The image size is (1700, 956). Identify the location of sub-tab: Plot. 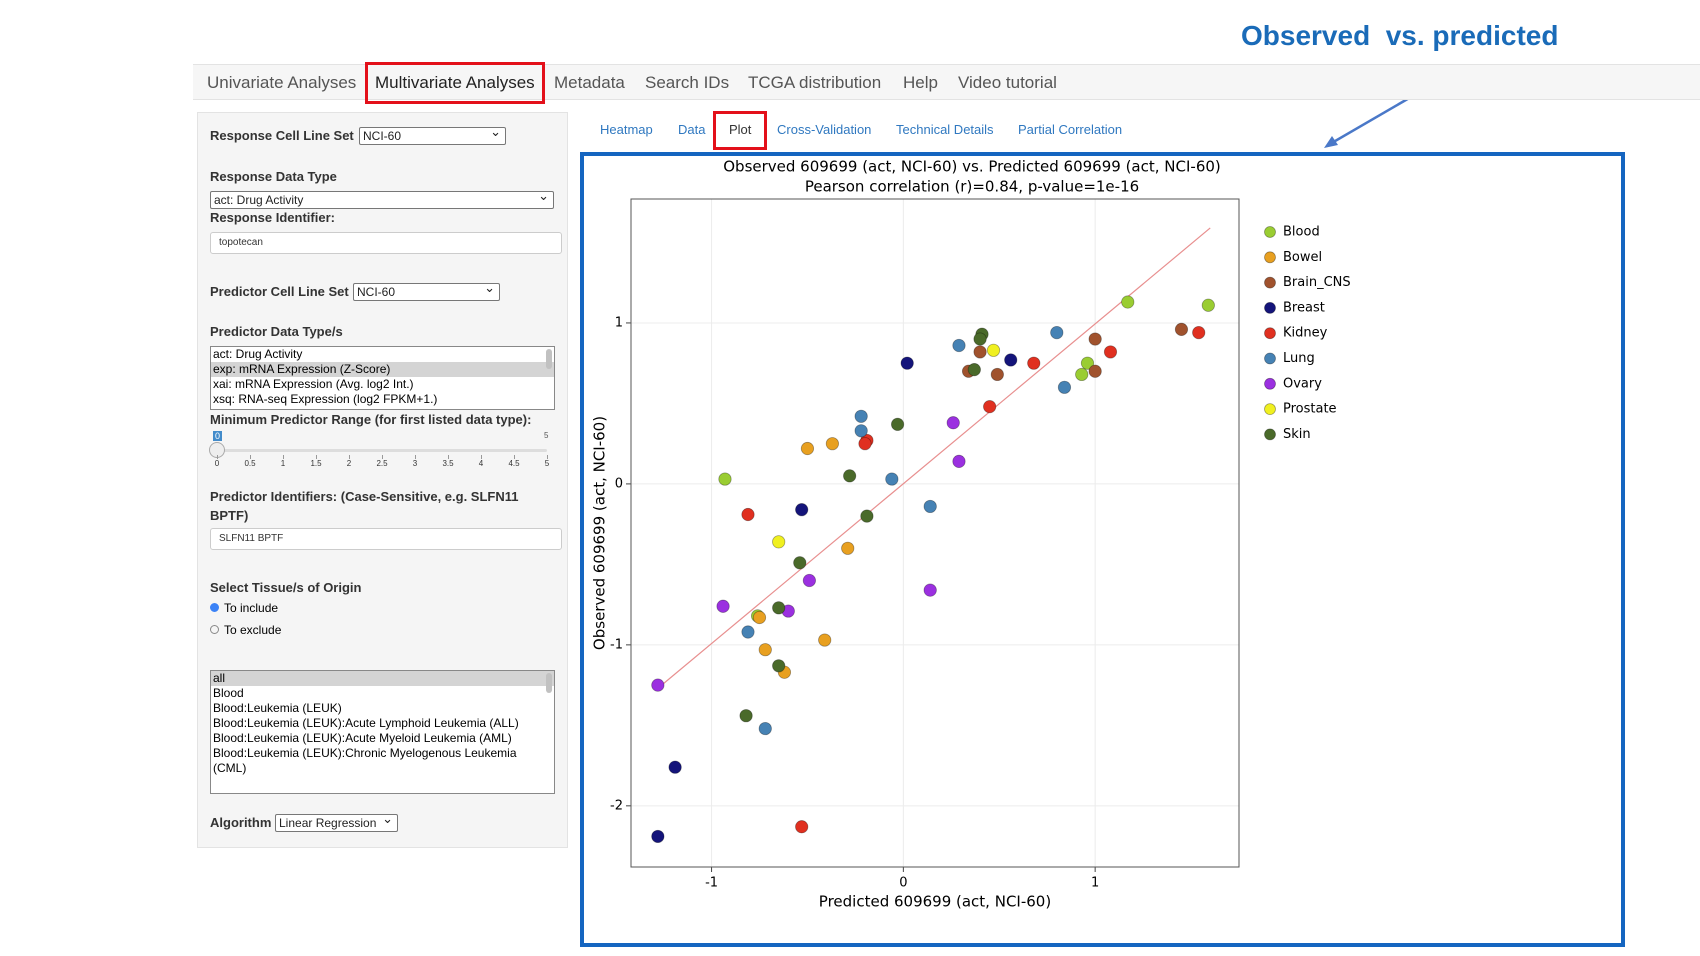
(740, 129).